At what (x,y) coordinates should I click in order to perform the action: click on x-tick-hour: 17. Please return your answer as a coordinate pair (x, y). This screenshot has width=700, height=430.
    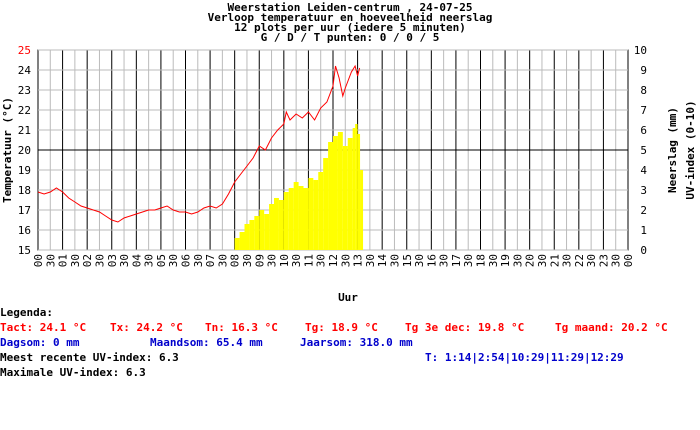
    Looking at the image, I should click on (456, 260).